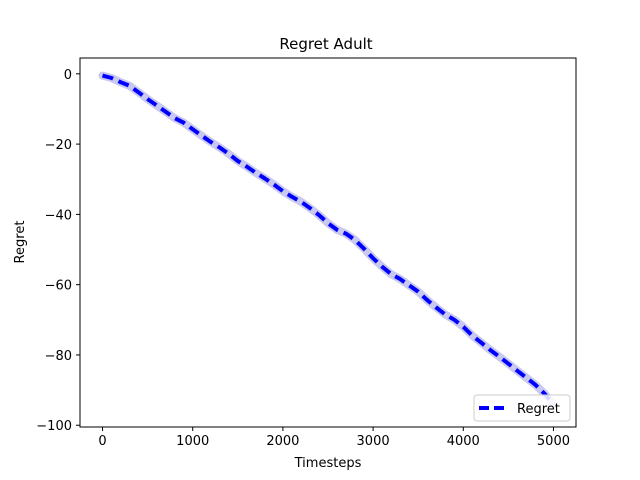 This screenshot has width=640, height=480. Describe the element at coordinates (328, 463) in the screenshot. I see `x-axis-label: Timesteps` at that location.